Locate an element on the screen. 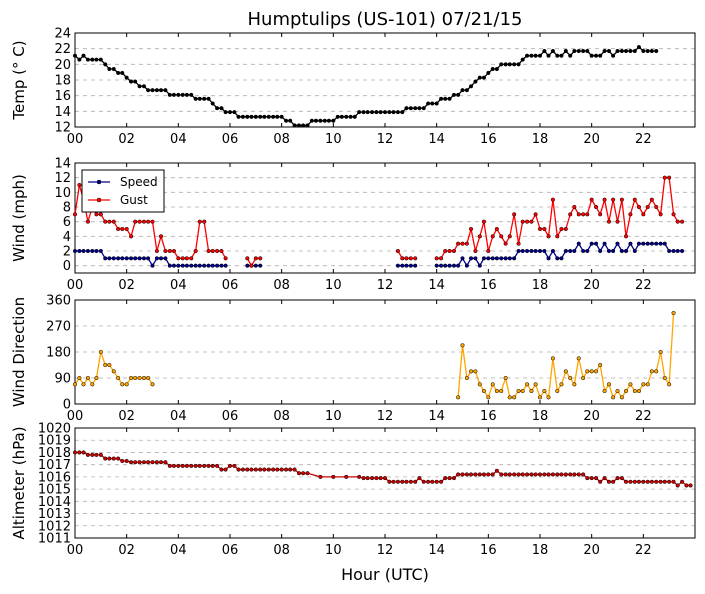 This screenshot has width=705, height=594. y-axis-label: Wind Direction is located at coordinates (19, 352).